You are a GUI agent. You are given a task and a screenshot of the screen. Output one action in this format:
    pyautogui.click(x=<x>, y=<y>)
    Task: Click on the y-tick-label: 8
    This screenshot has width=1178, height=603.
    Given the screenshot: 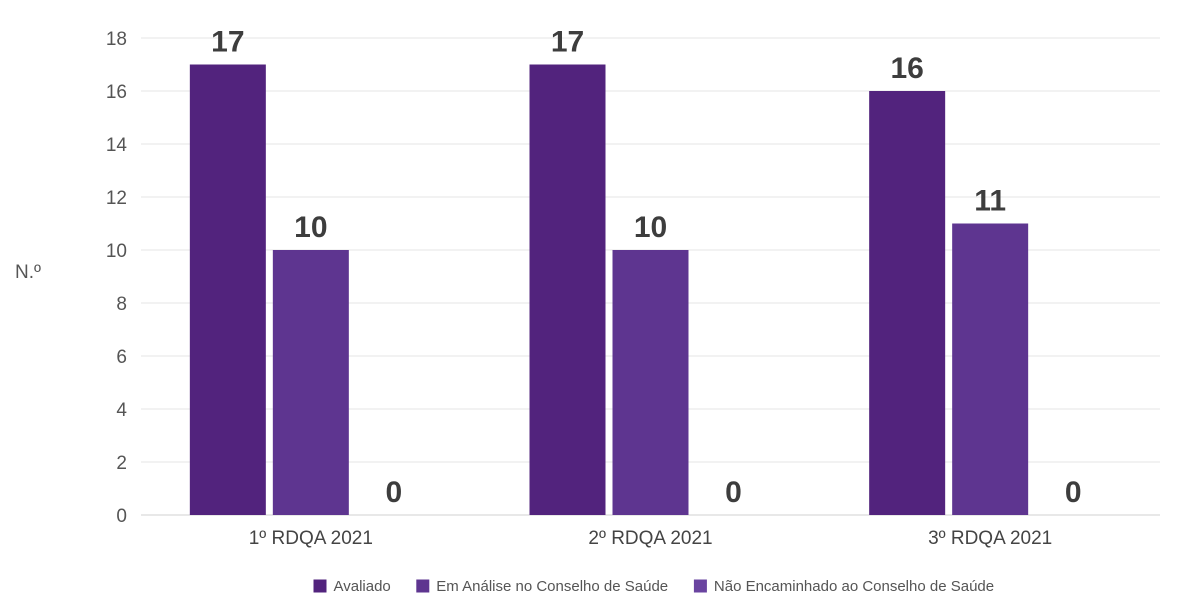 What is the action you would take?
    pyautogui.click(x=121, y=304)
    